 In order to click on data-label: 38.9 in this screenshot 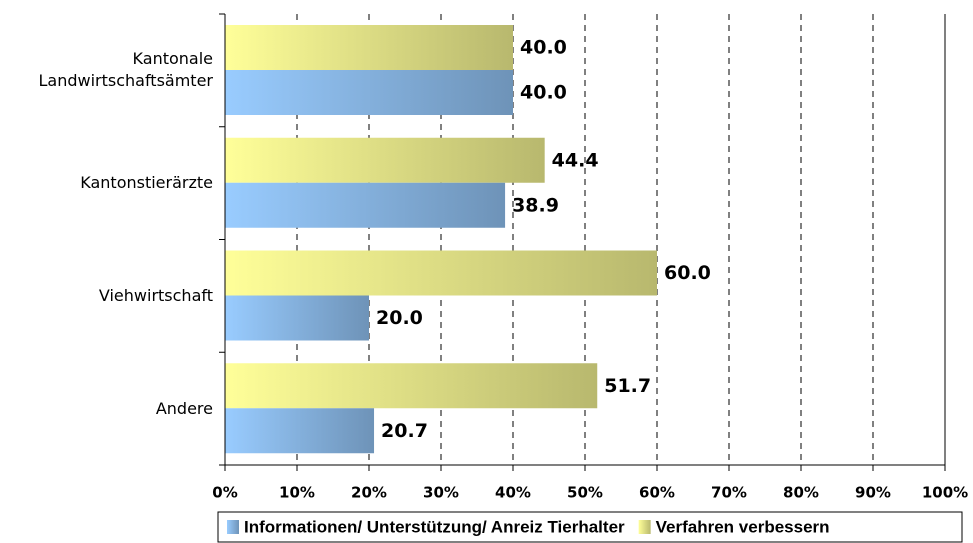, I will do `click(535, 205)`.